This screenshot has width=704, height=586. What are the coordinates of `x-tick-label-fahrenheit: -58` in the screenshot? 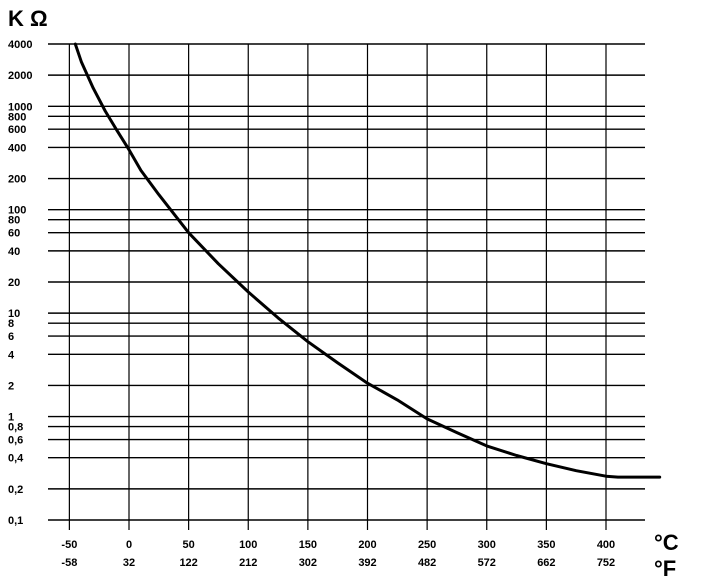 It's located at (69, 563).